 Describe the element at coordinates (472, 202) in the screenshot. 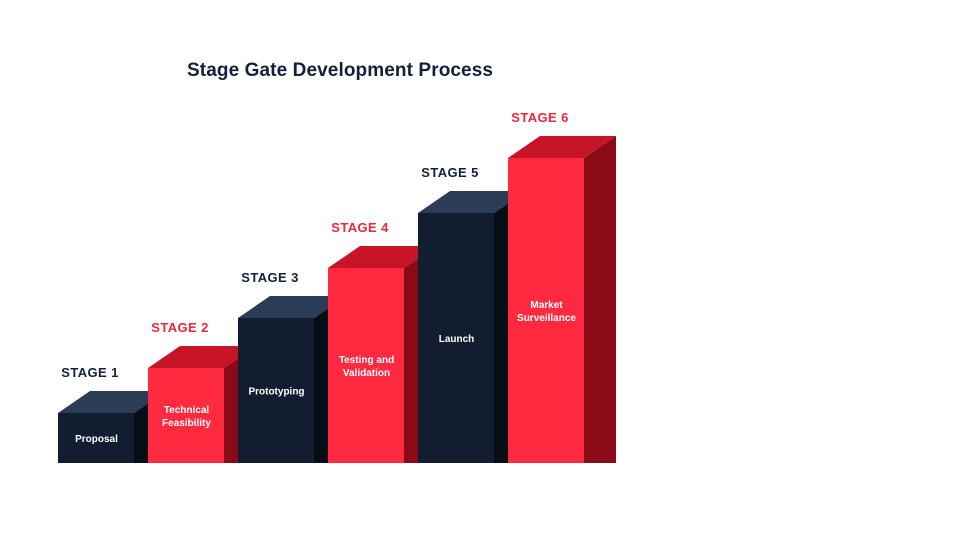

I see `stage-5-top-face` at that location.